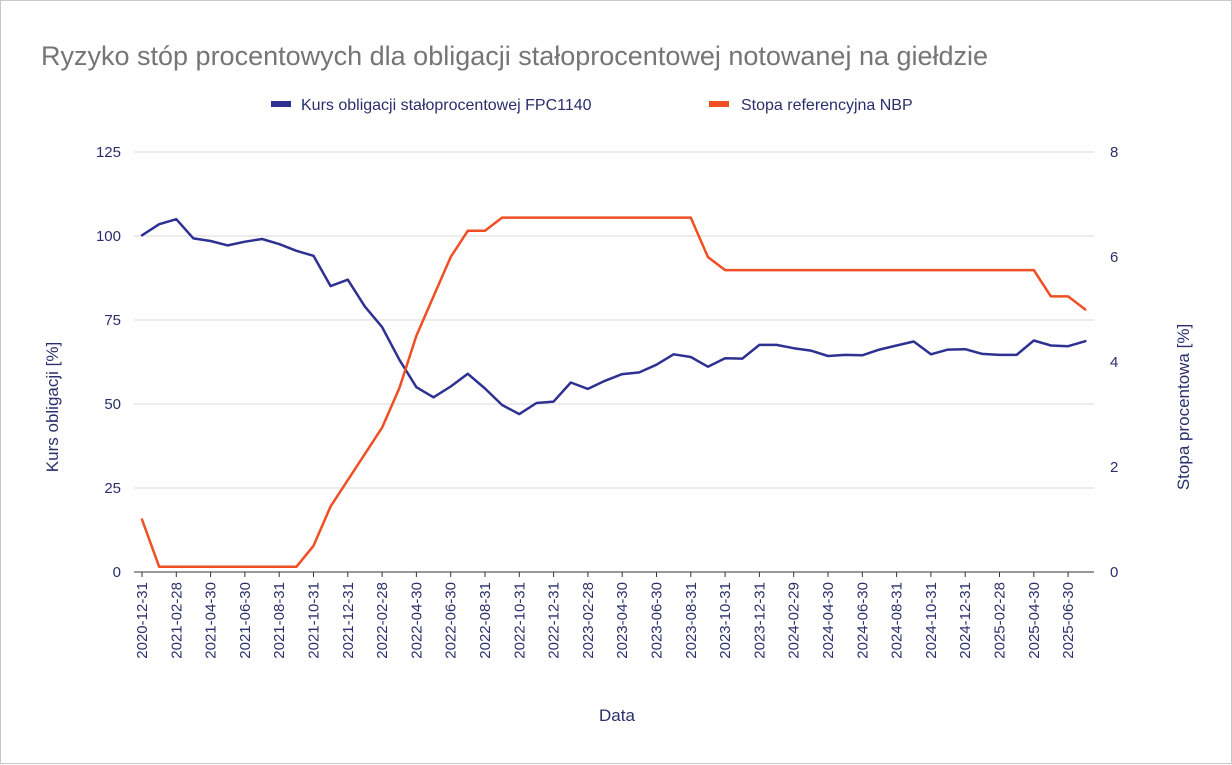 Image resolution: width=1232 pixels, height=765 pixels. I want to click on left-tick-label: 0, so click(117, 572).